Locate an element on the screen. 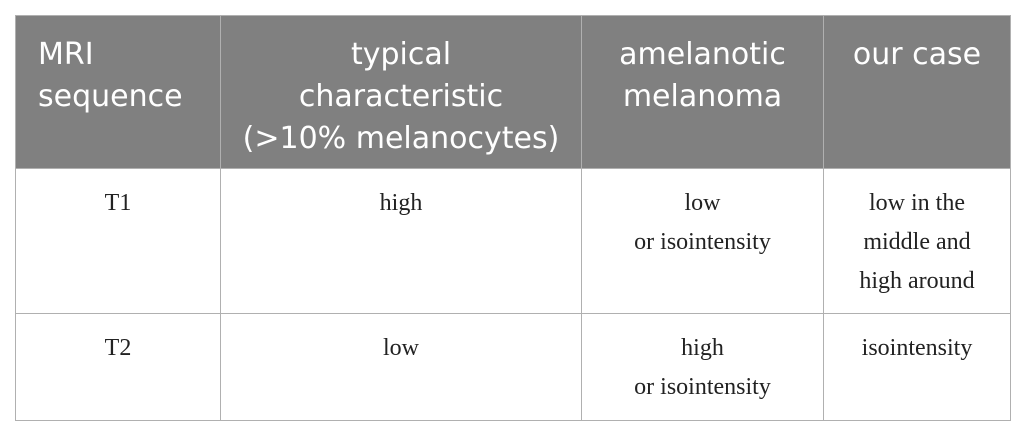 The width and height of the screenshot is (1025, 436). cell-line: amelanotic is located at coordinates (702, 54).